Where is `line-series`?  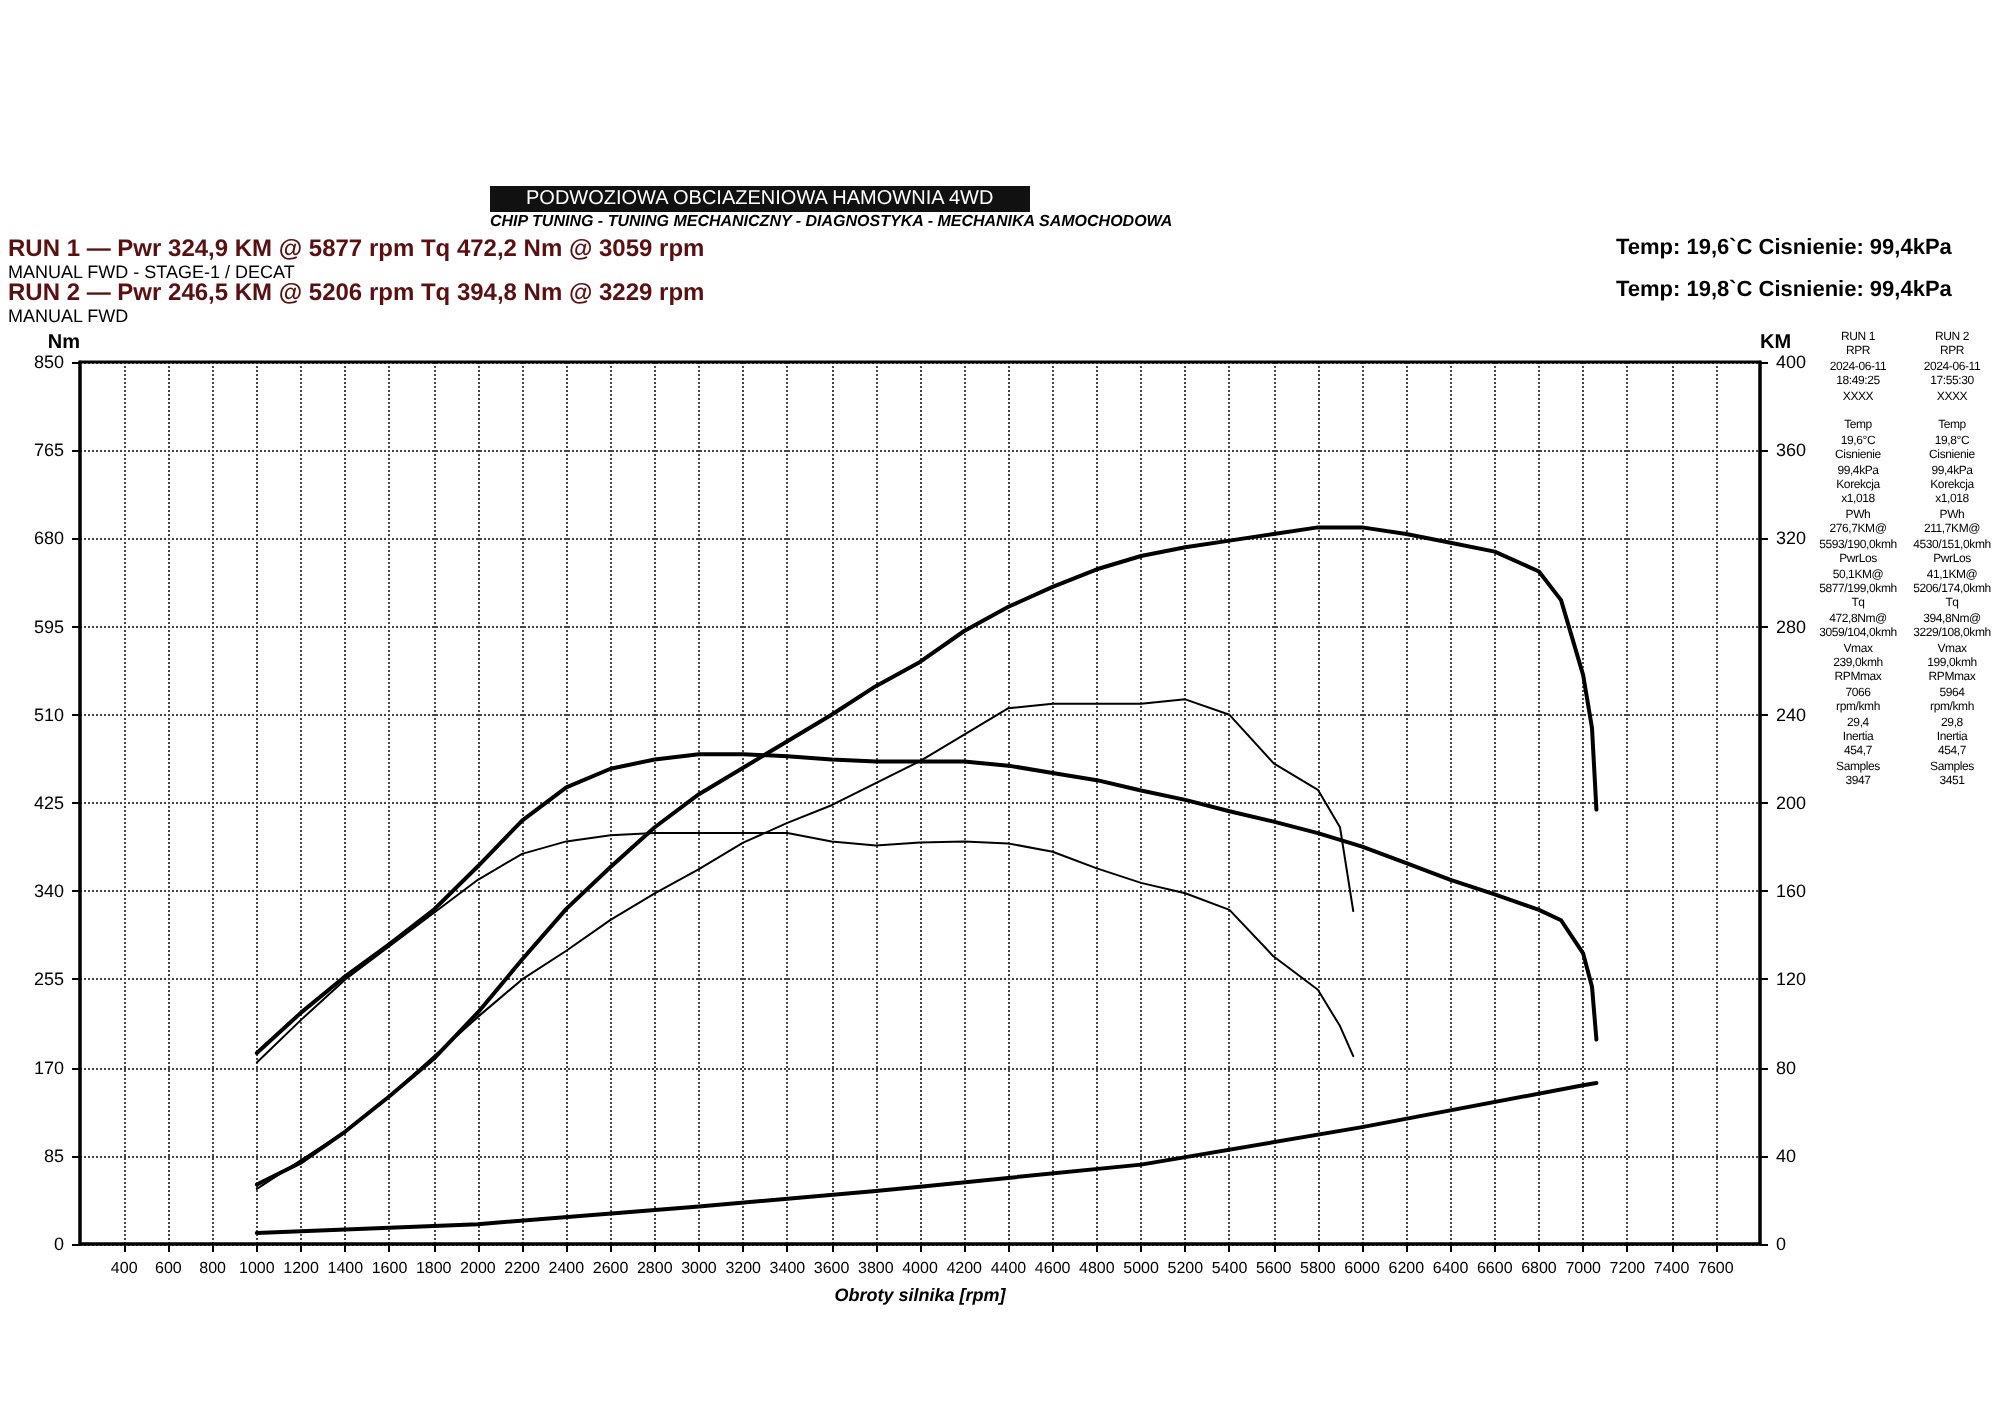 line-series is located at coordinates (926, 1158).